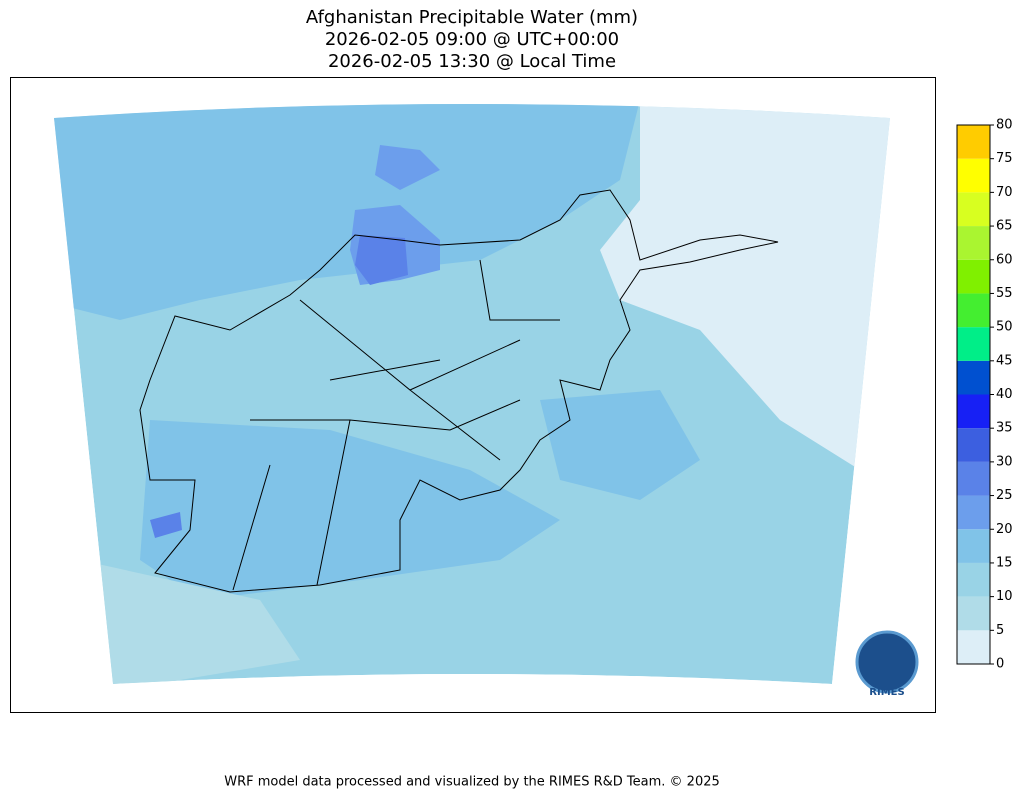 The image size is (1021, 803). What do you see at coordinates (472, 17) in the screenshot?
I see `title-line: Afghanistan Precipitable Water (mm)` at bounding box center [472, 17].